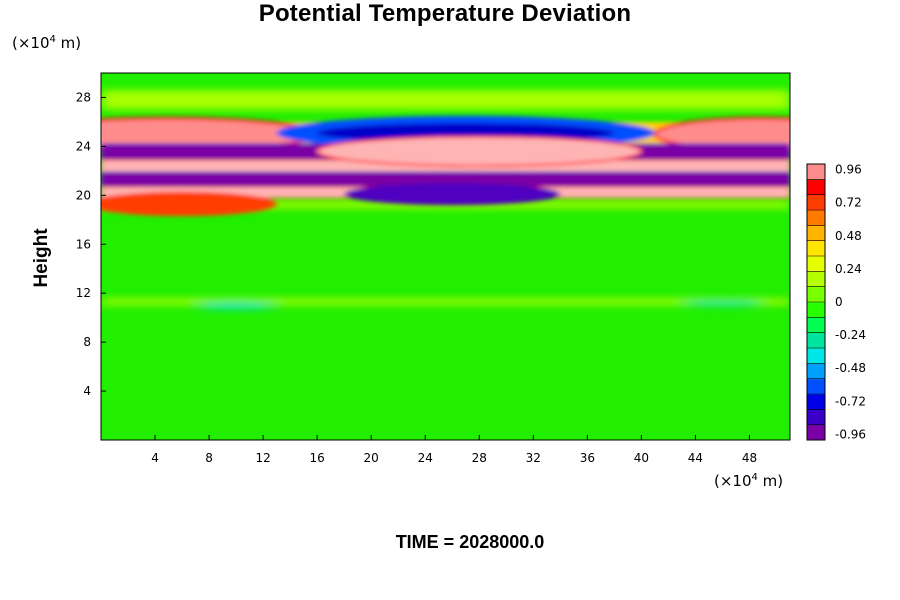 The width and height of the screenshot is (900, 600). Describe the element at coordinates (189, 204) in the screenshot. I see `warm-patch-lower` at that location.